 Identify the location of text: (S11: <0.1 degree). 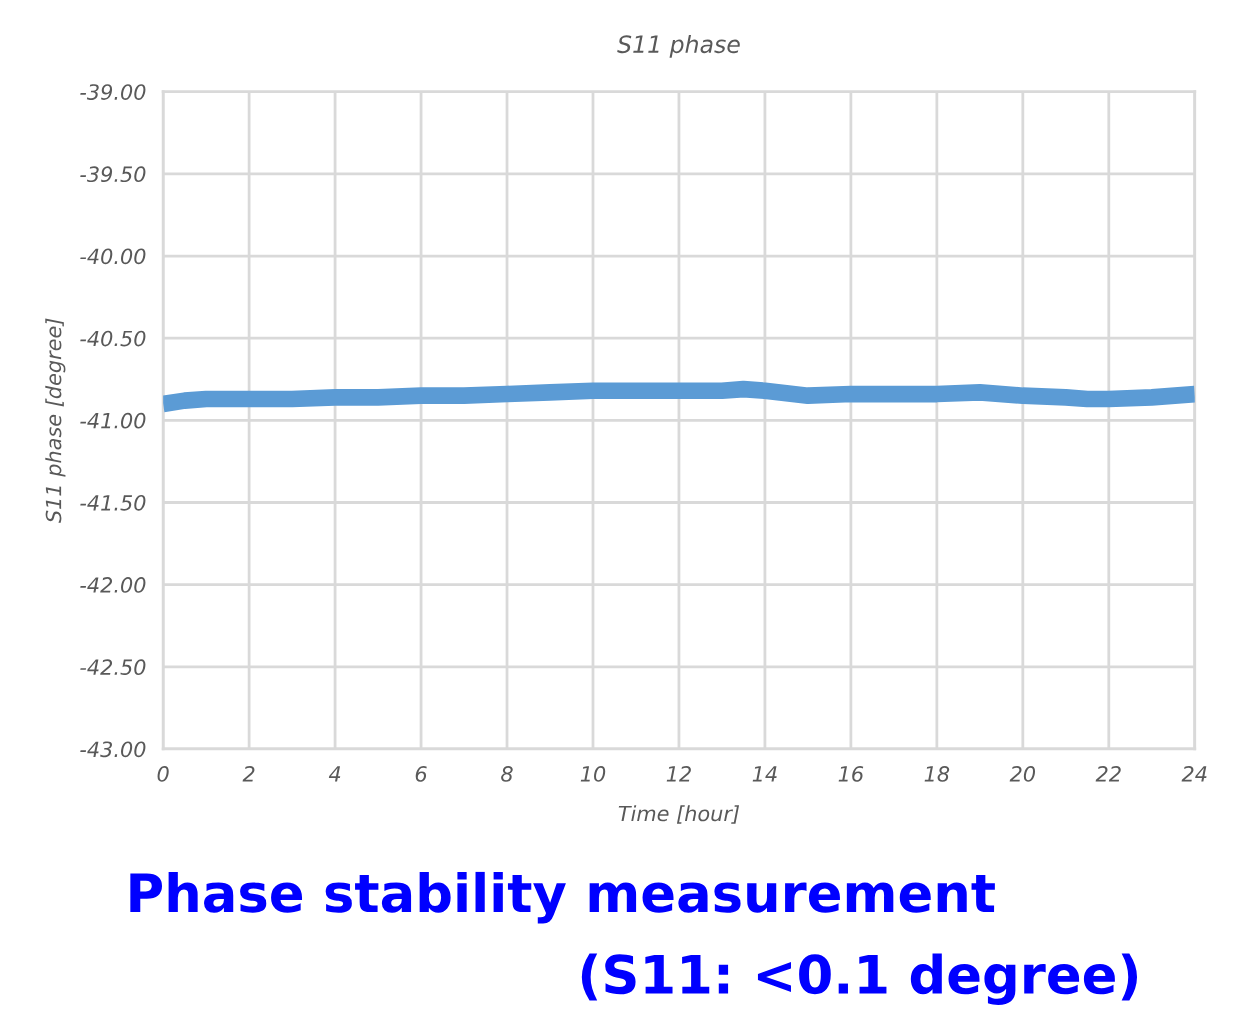
(859, 979).